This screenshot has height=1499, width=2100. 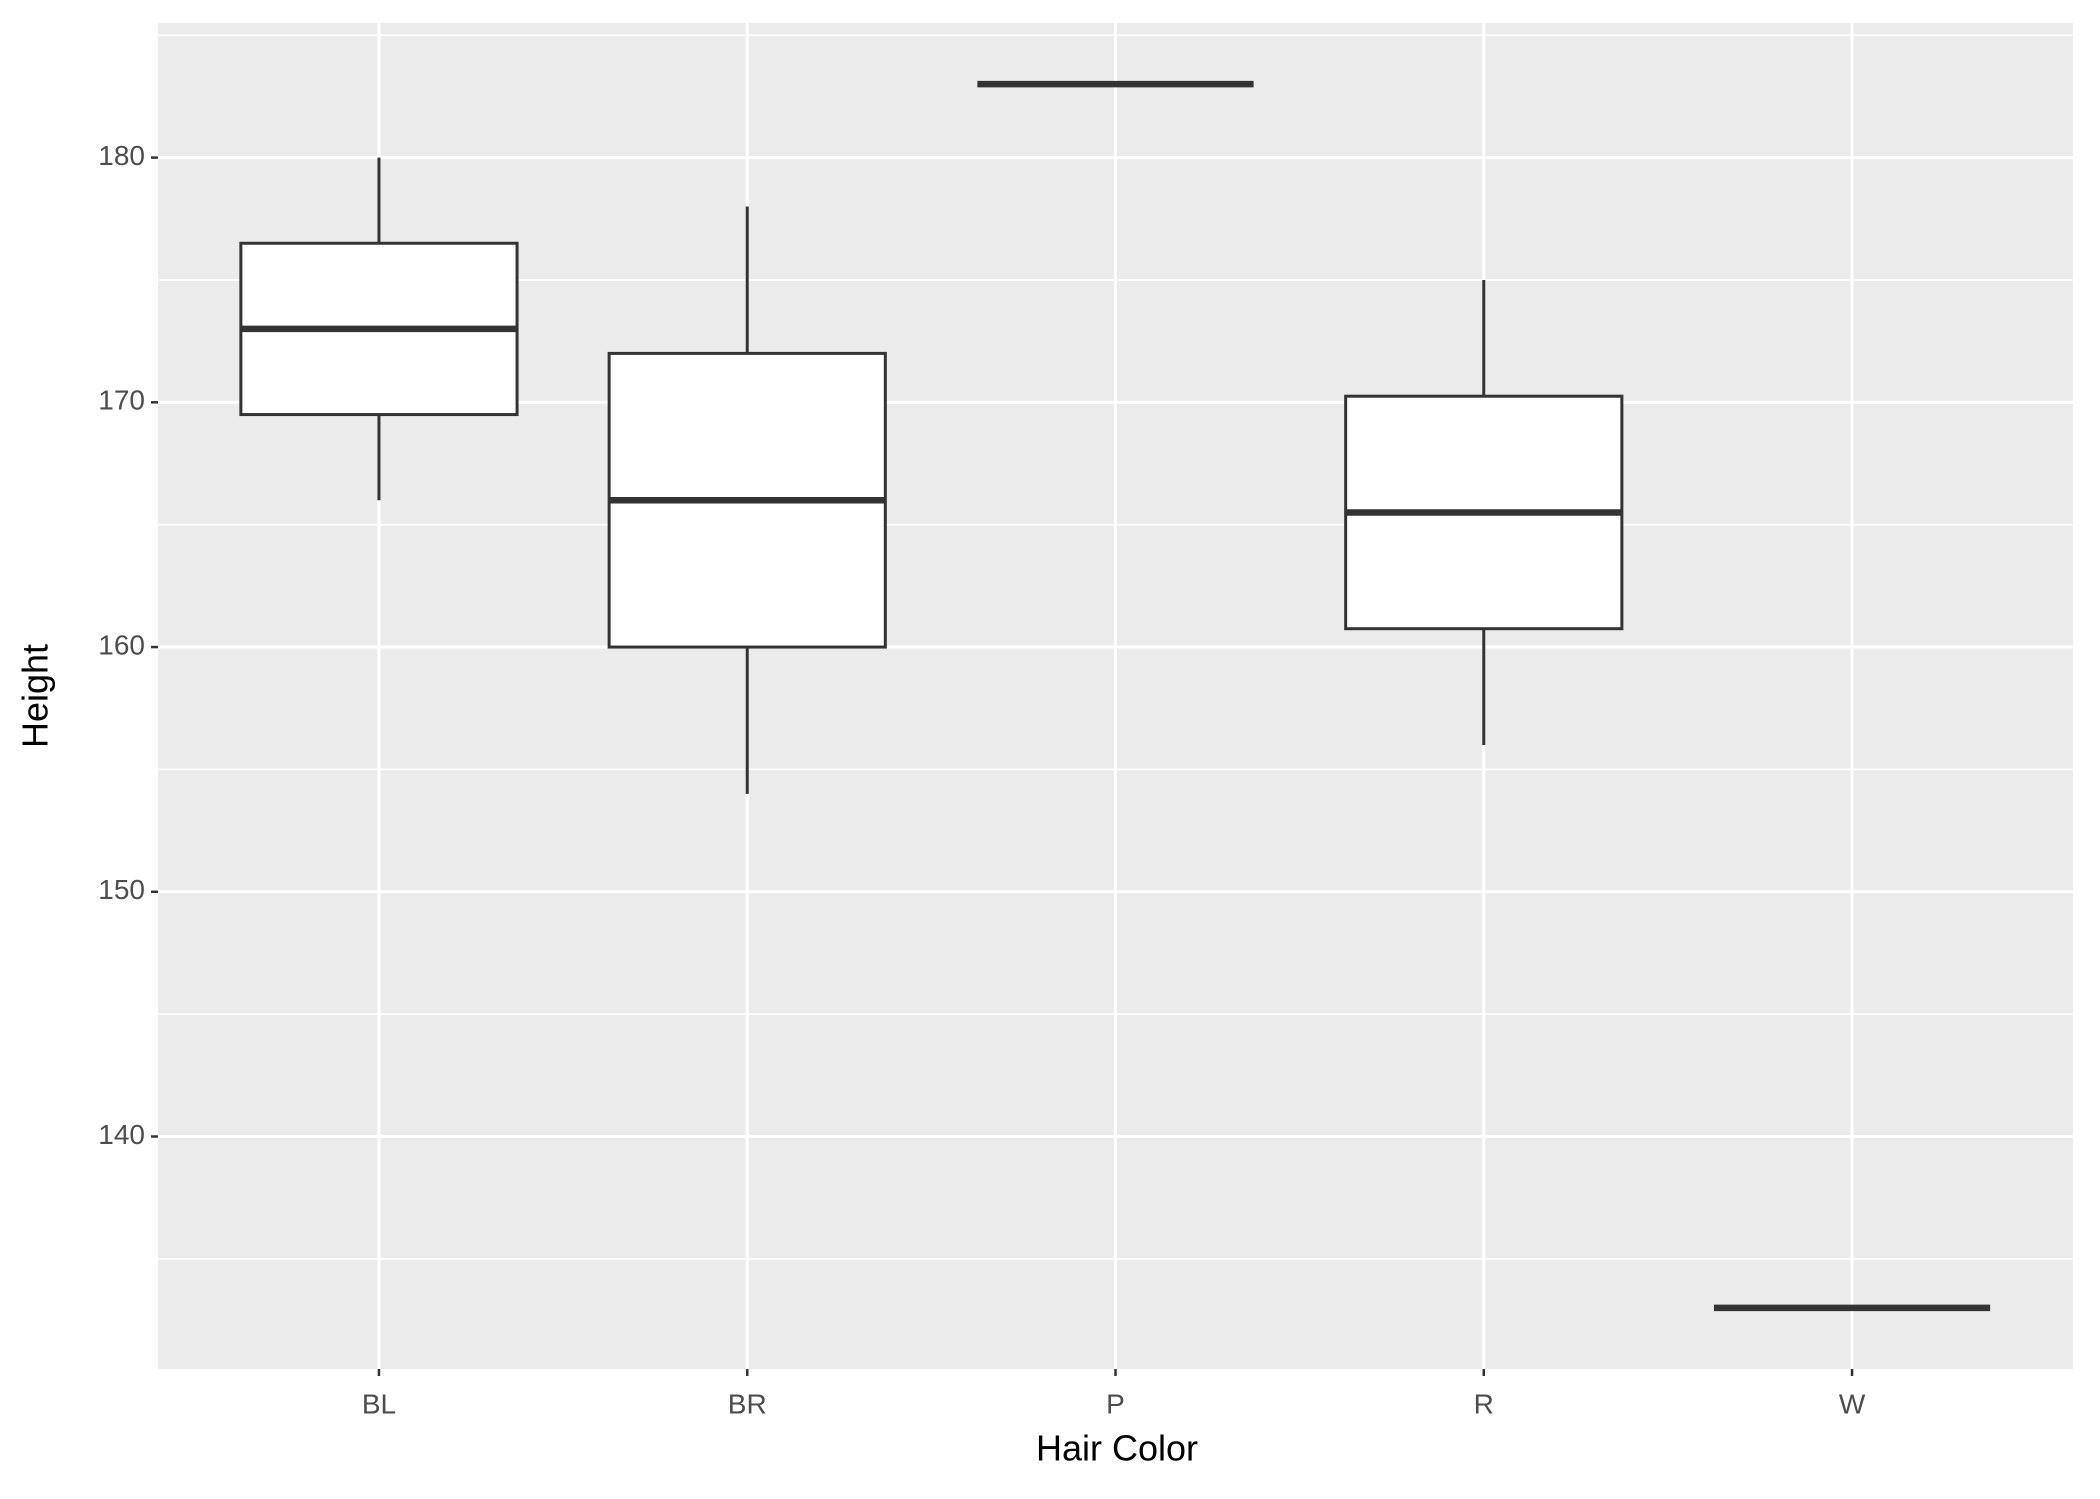 I want to click on y-tick-label: 170, so click(x=121, y=400).